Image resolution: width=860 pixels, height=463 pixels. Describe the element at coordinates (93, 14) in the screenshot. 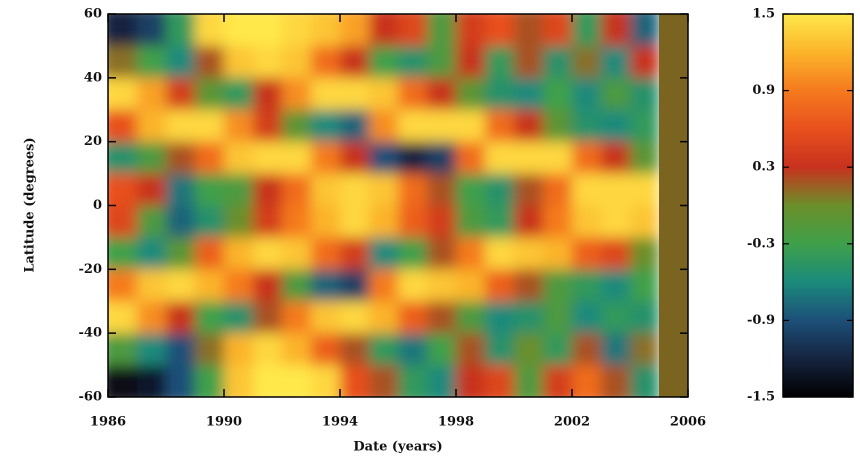

I see `y-tick-label: 60` at that location.